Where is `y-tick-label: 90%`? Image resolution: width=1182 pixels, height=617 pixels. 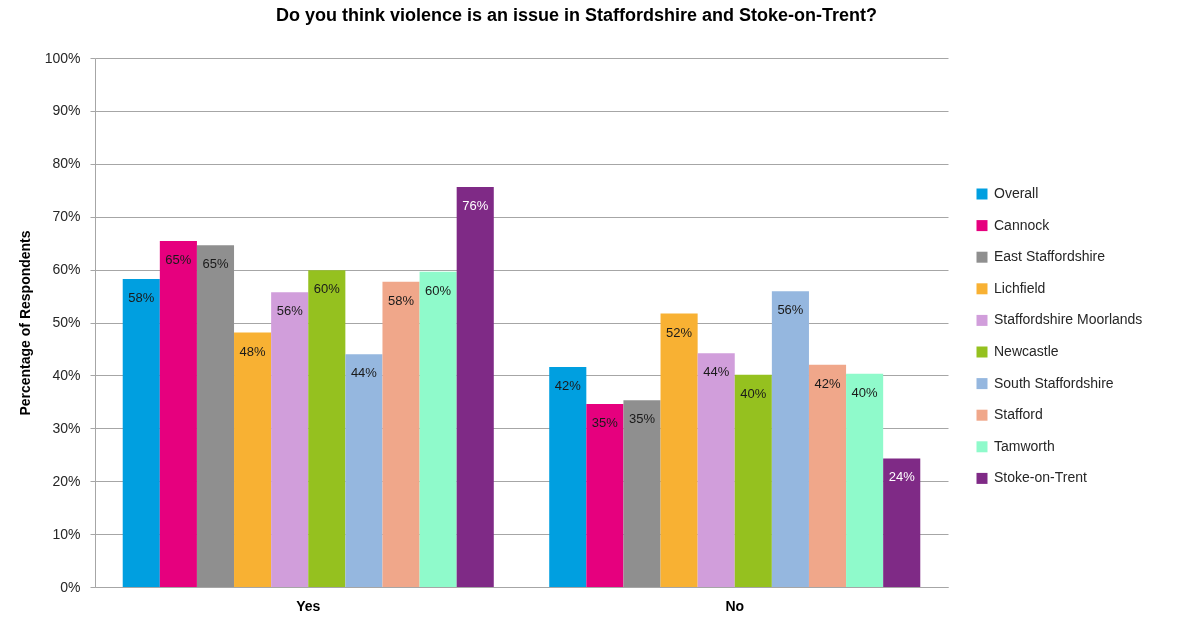
y-tick-label: 90% is located at coordinates (66, 110).